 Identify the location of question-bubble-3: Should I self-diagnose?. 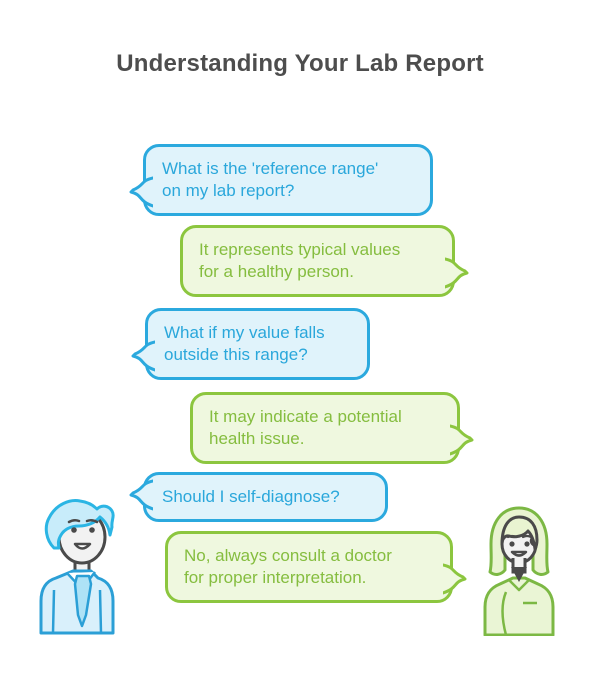
(258, 497).